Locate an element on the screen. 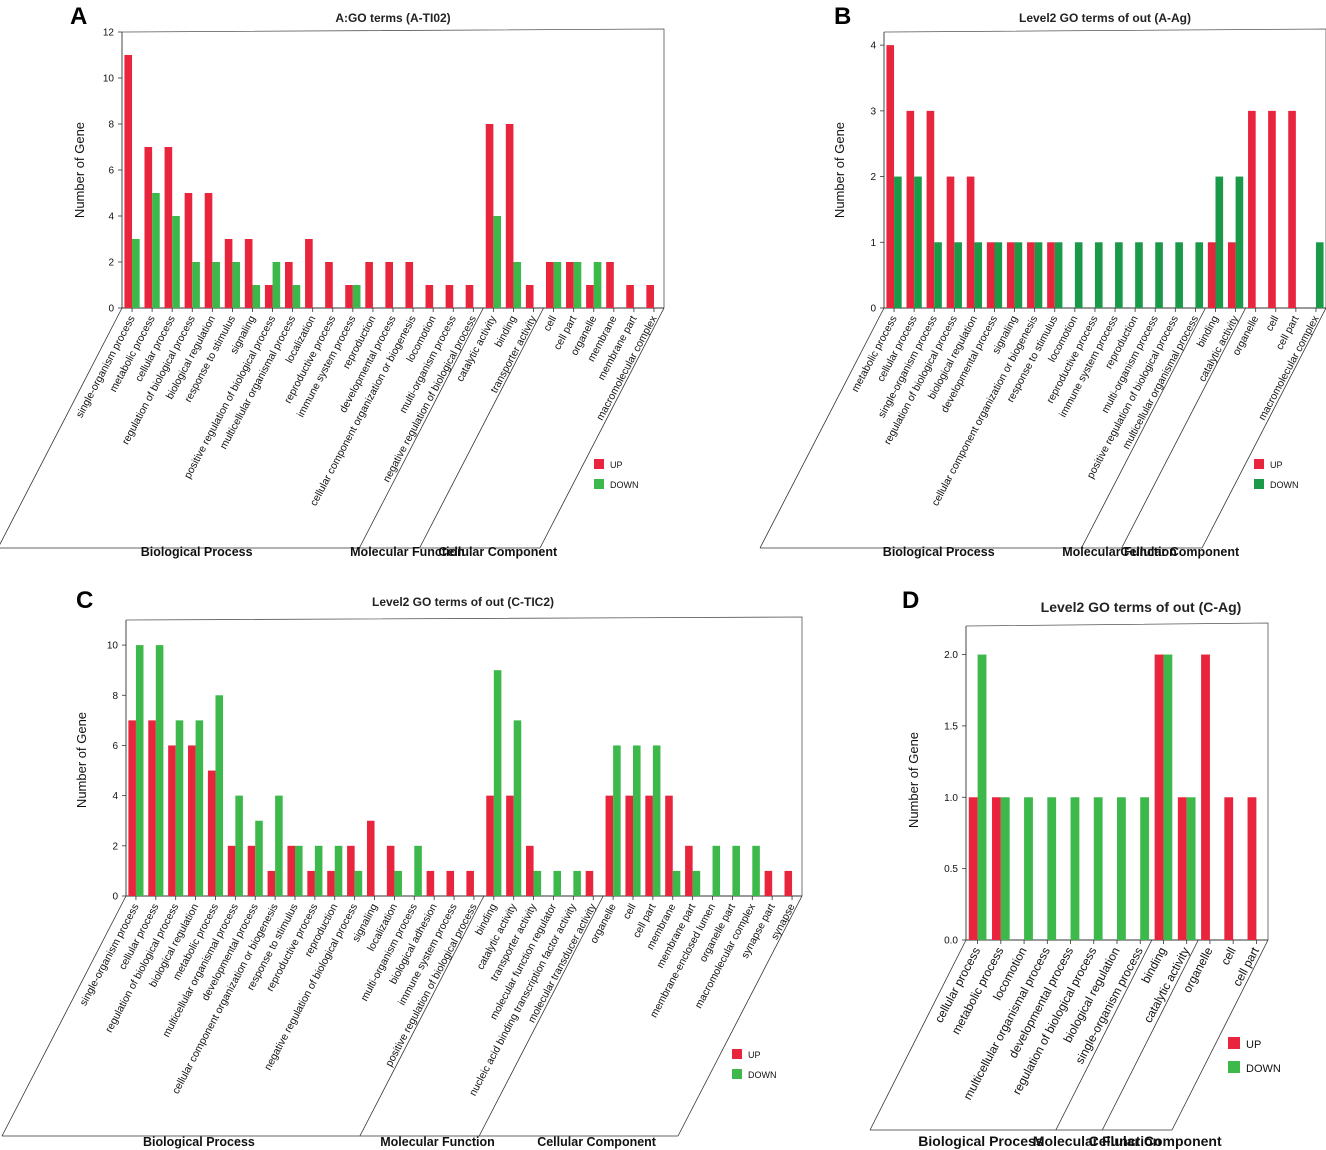 The image size is (1326, 1150). y-axis-label: Number of Gene is located at coordinates (839, 170).